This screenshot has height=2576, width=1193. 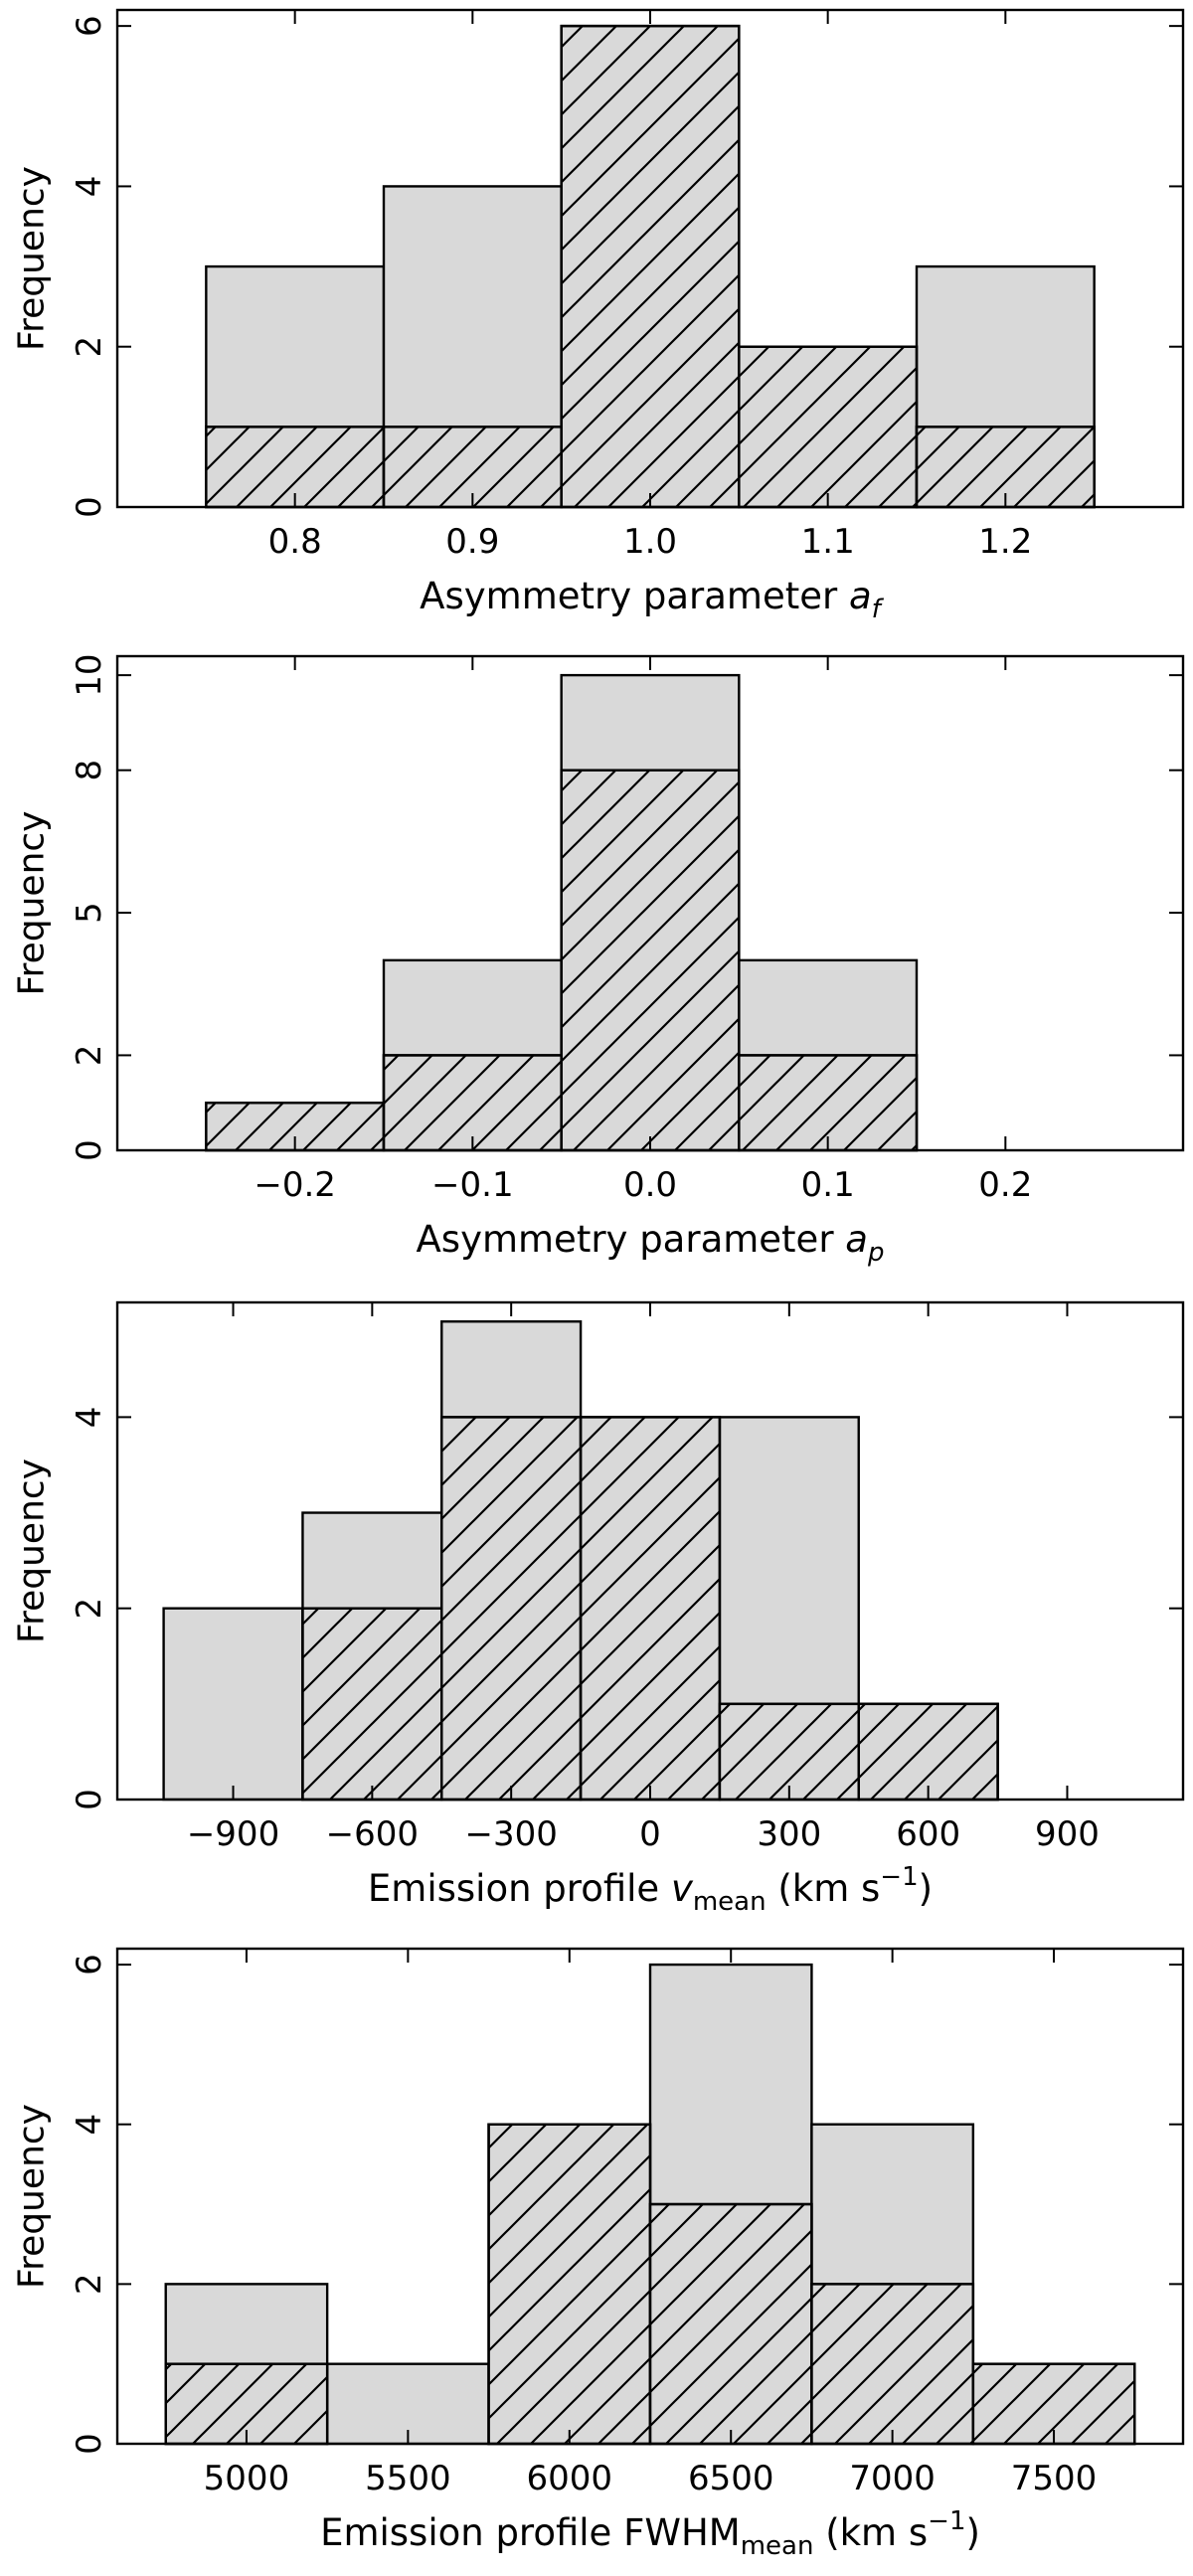 What do you see at coordinates (247, 2478) in the screenshot?
I see `x-tick-label: 5000` at bounding box center [247, 2478].